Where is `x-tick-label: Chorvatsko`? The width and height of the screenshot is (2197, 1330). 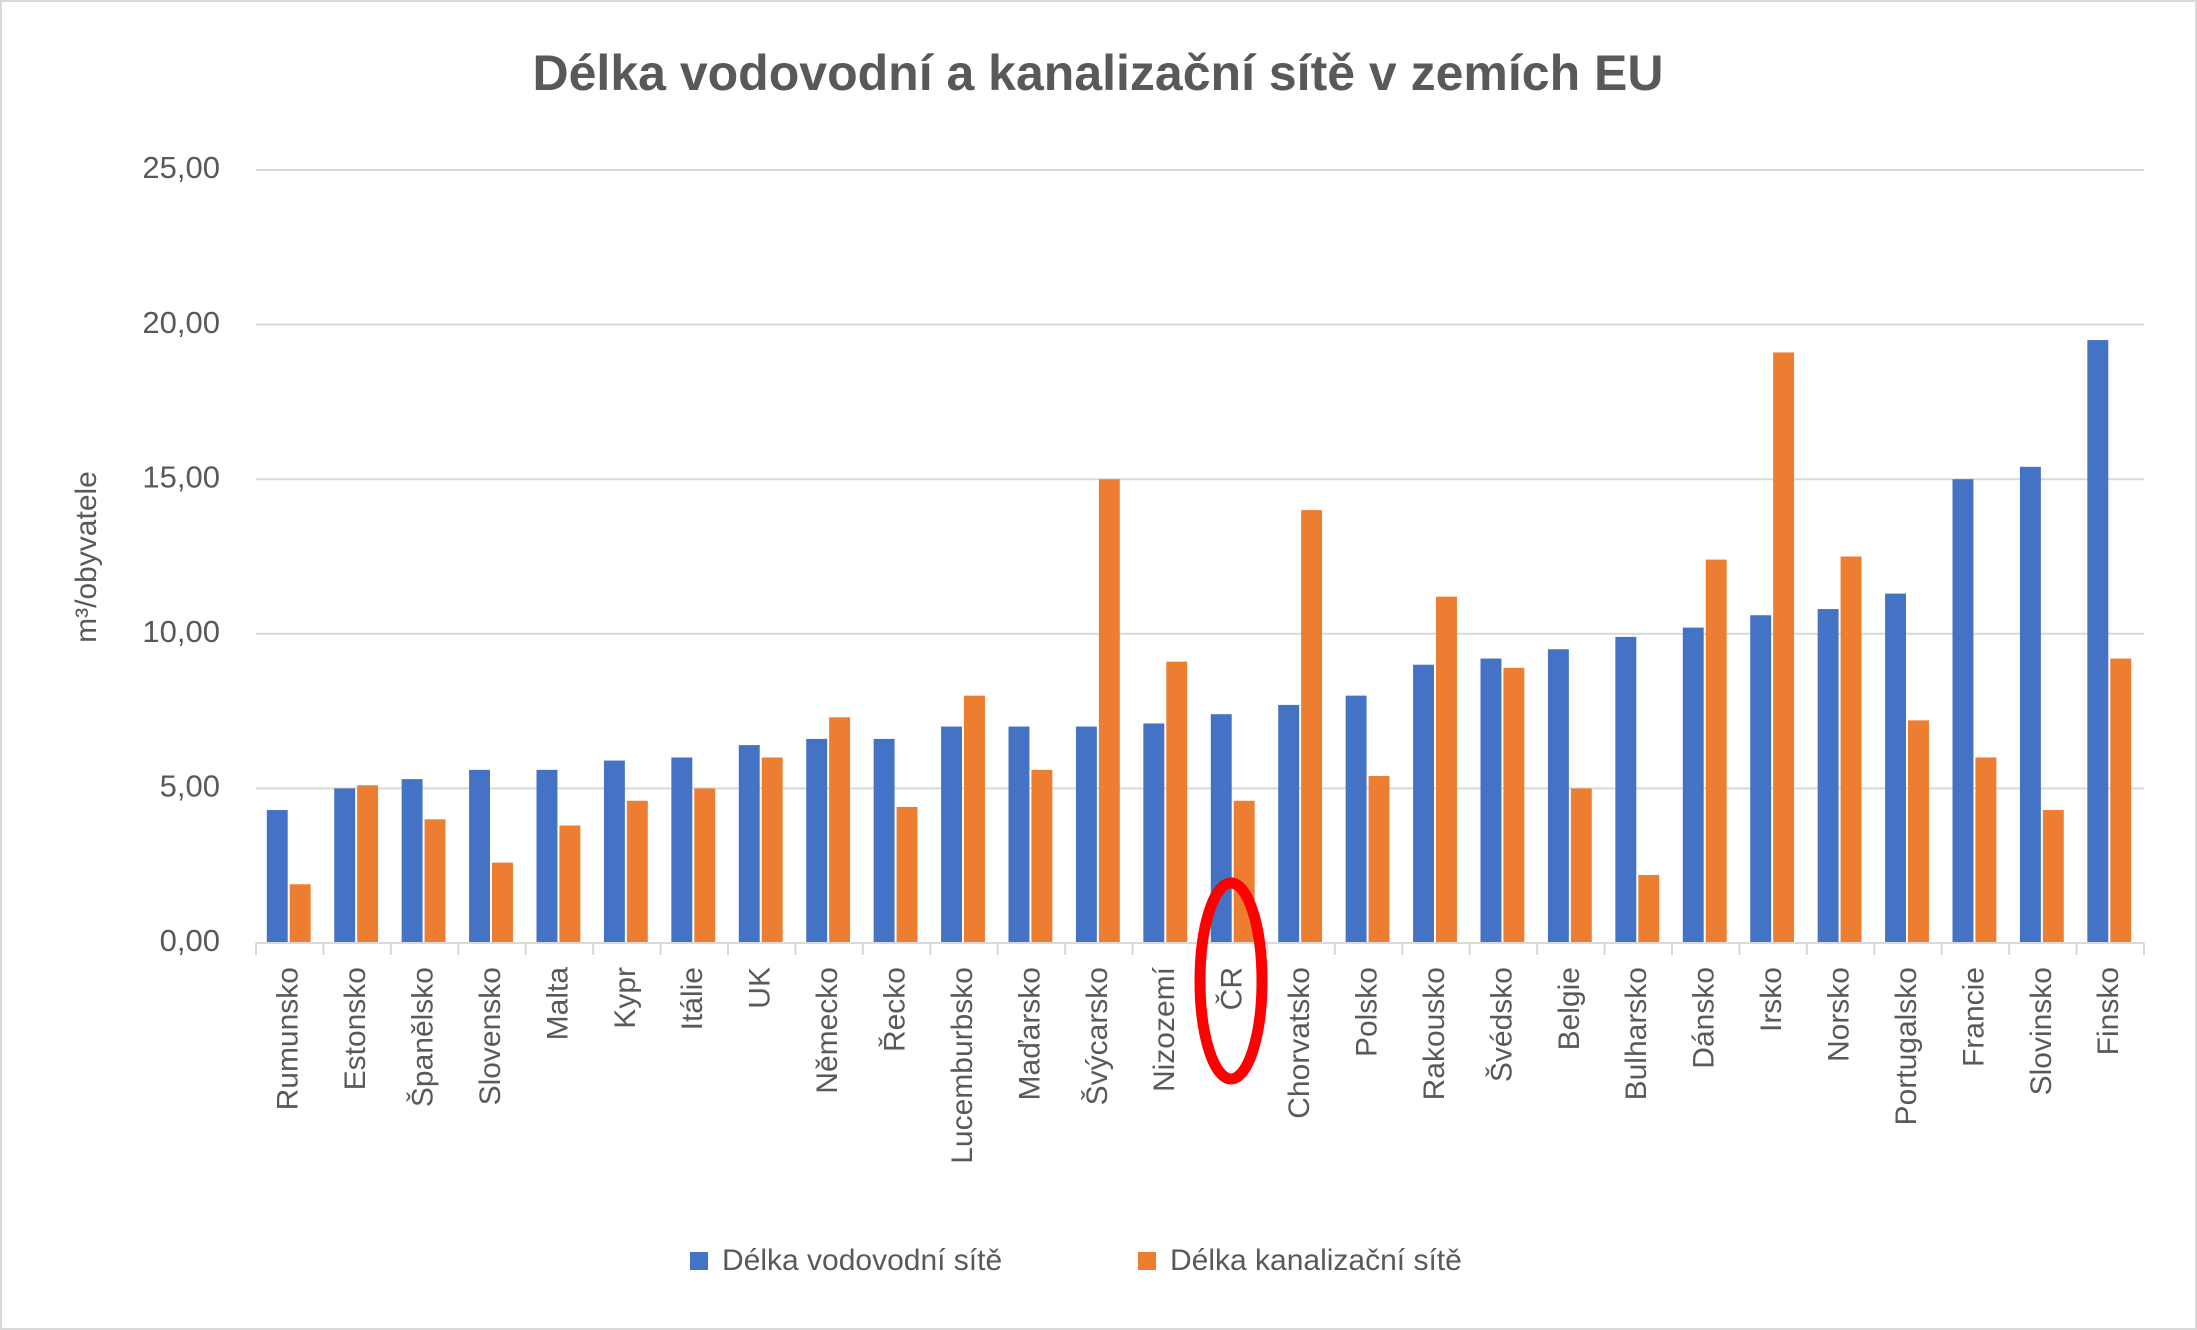 x-tick-label: Chorvatsko is located at coordinates (1299, 1043).